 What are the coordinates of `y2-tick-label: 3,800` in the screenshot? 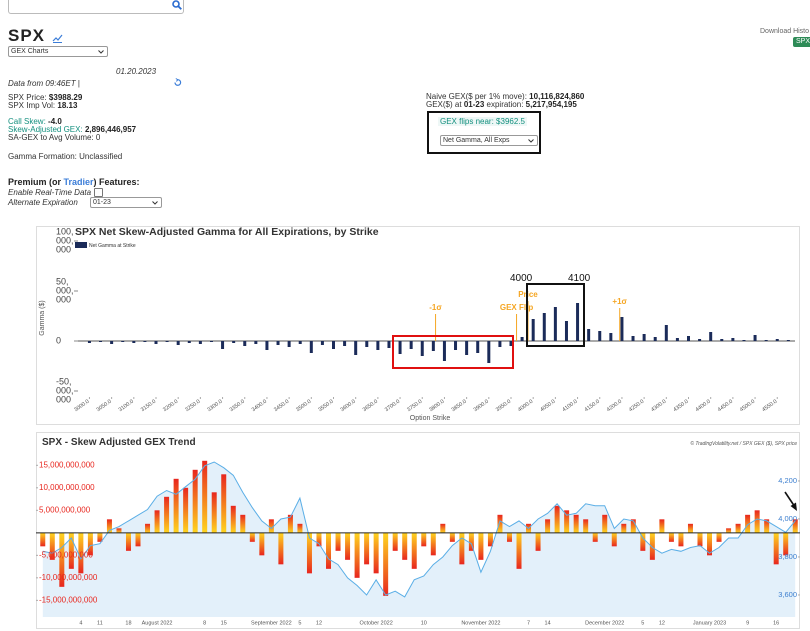 It's located at (787, 556).